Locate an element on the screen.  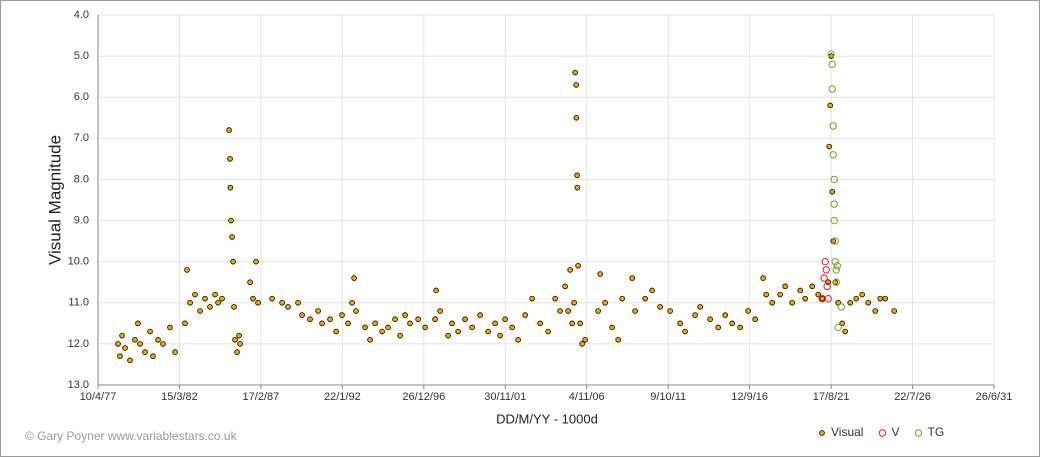
x-tick-label: 17/8/21 is located at coordinates (831, 397).